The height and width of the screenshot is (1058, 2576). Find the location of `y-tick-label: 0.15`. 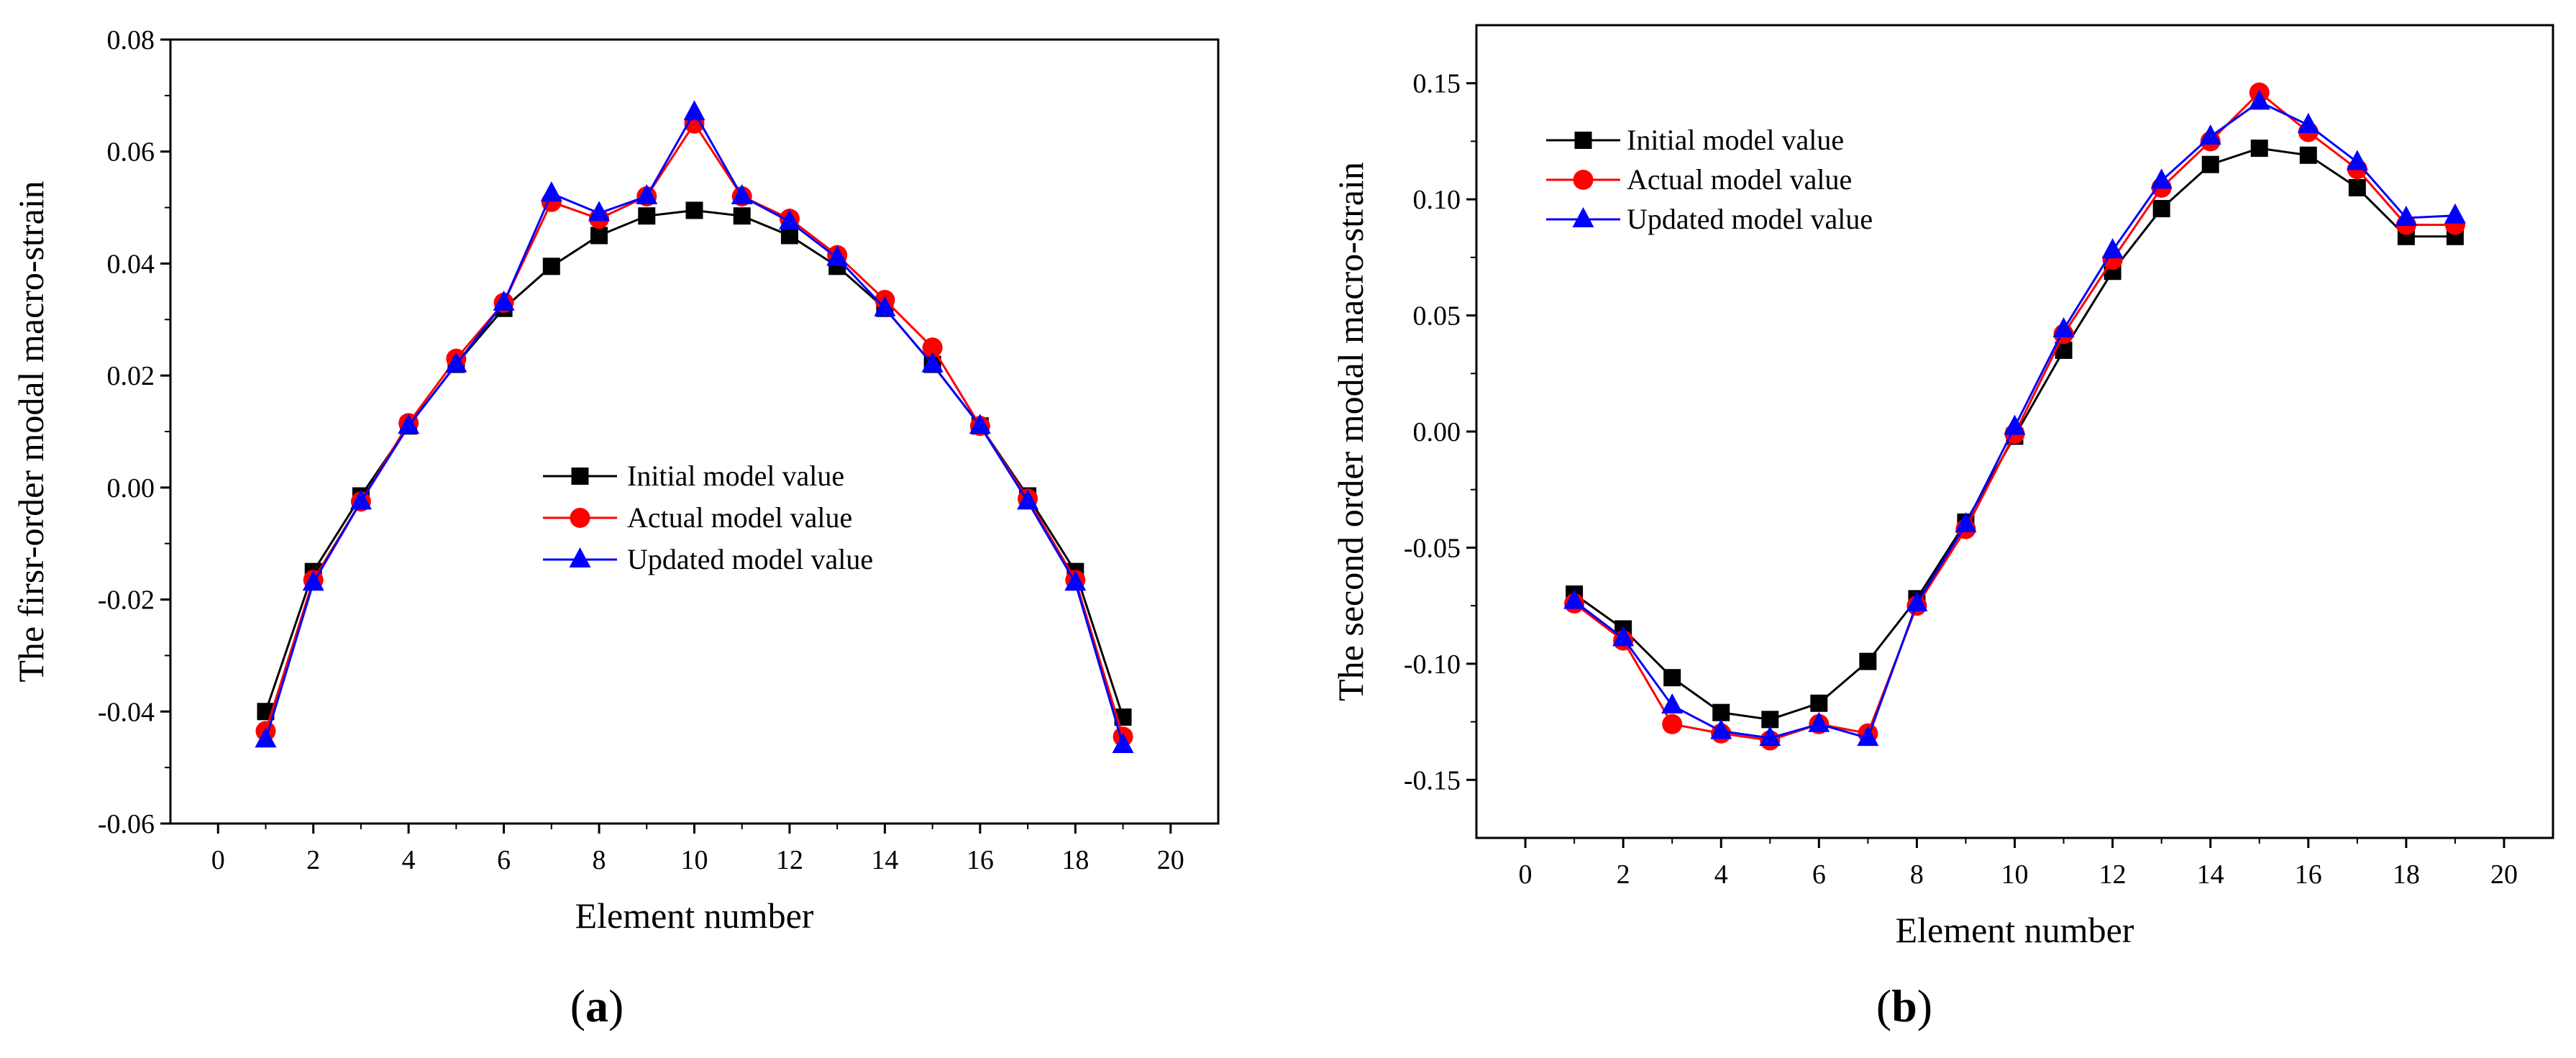

y-tick-label: 0.15 is located at coordinates (1437, 84).